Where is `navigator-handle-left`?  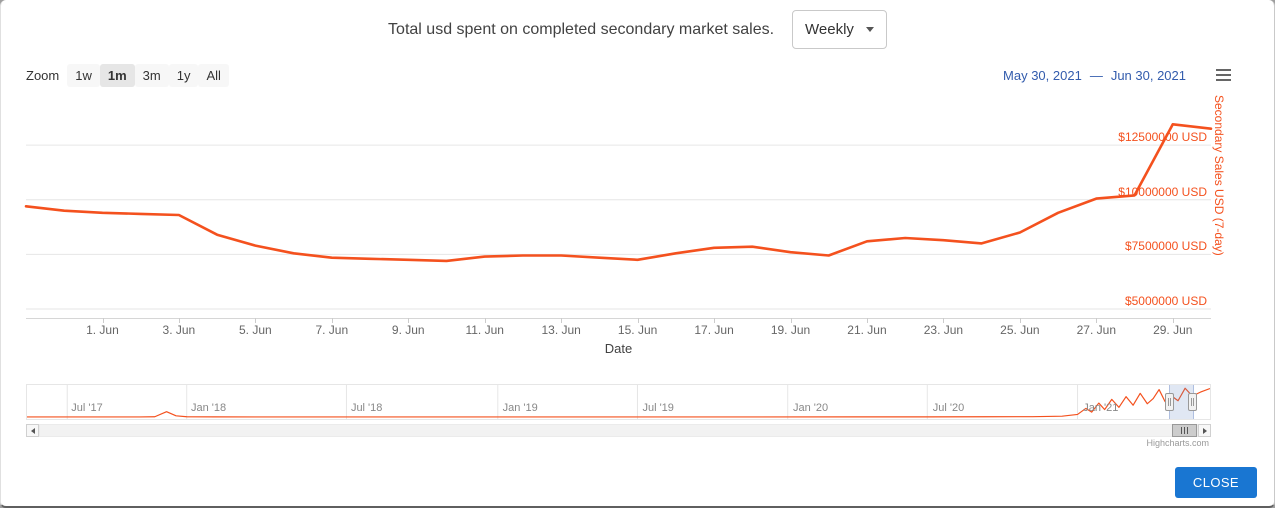 navigator-handle-left is located at coordinates (1170, 402).